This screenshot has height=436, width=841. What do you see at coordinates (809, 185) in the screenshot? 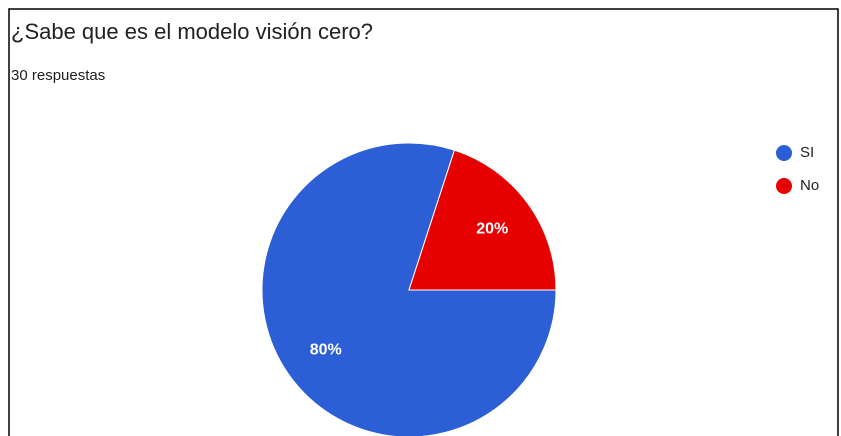
I see `legend-label: No` at bounding box center [809, 185].